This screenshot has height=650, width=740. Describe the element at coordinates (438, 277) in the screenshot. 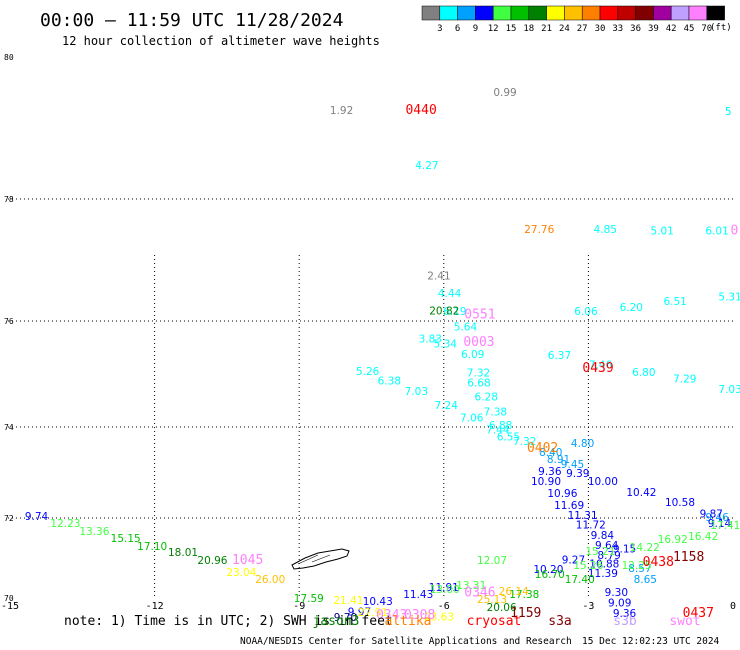

I see `data-point-label: 2.41` at that location.